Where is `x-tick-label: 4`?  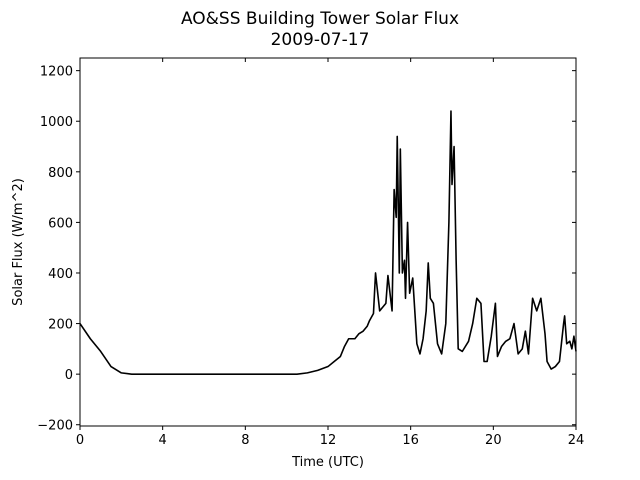 x-tick-label: 4 is located at coordinates (163, 440).